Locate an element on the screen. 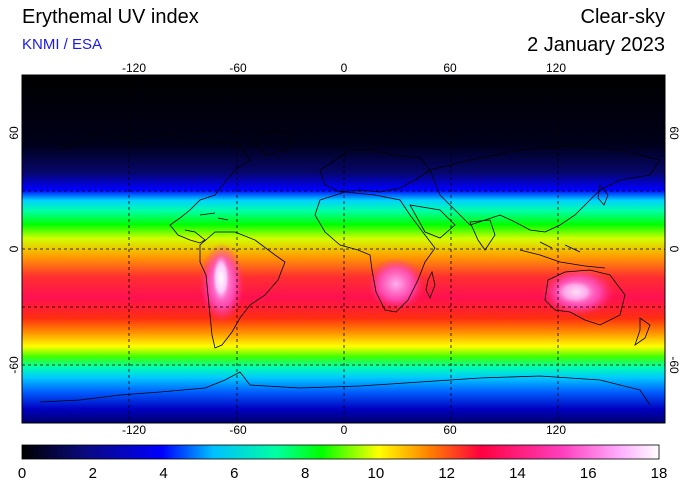 The image size is (688, 490). date-label: 2 January 2023 is located at coordinates (596, 45).